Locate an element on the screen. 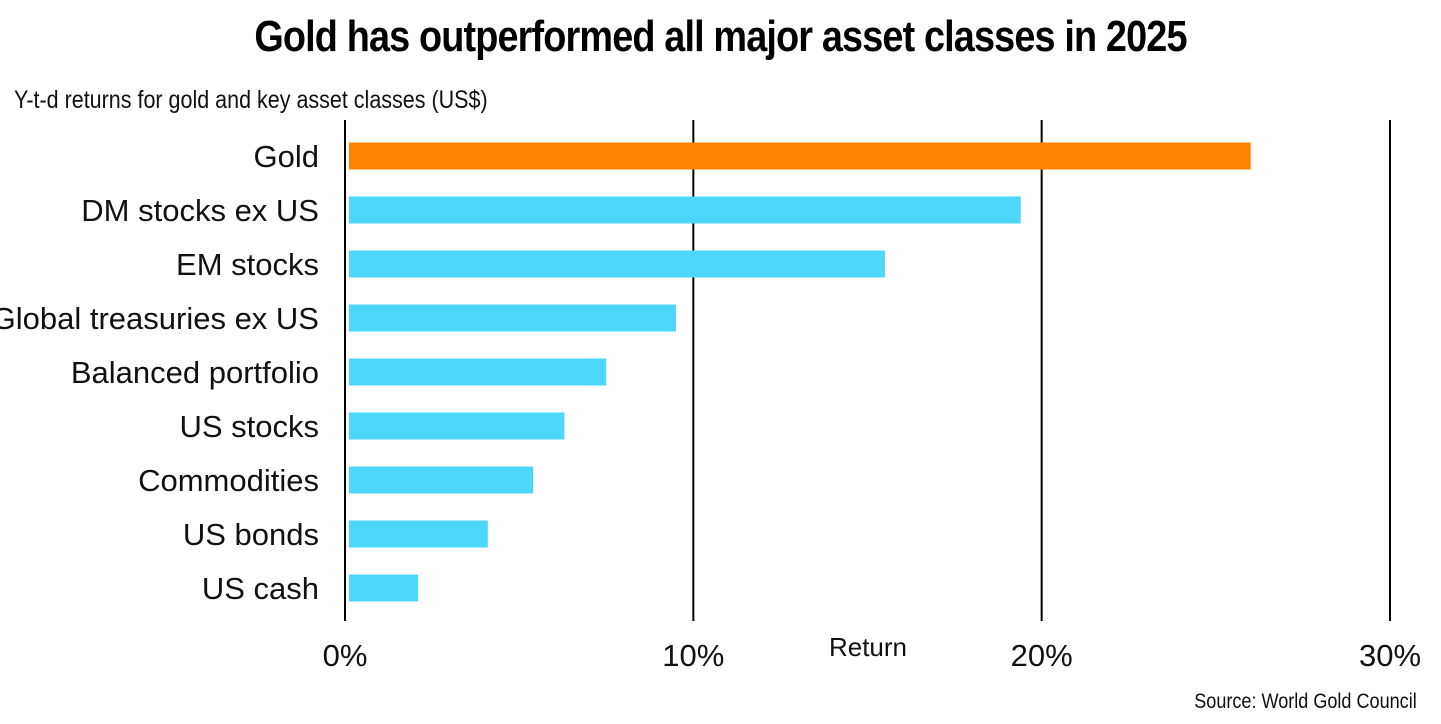 This screenshot has height=724, width=1441. bar-gold is located at coordinates (800, 156).